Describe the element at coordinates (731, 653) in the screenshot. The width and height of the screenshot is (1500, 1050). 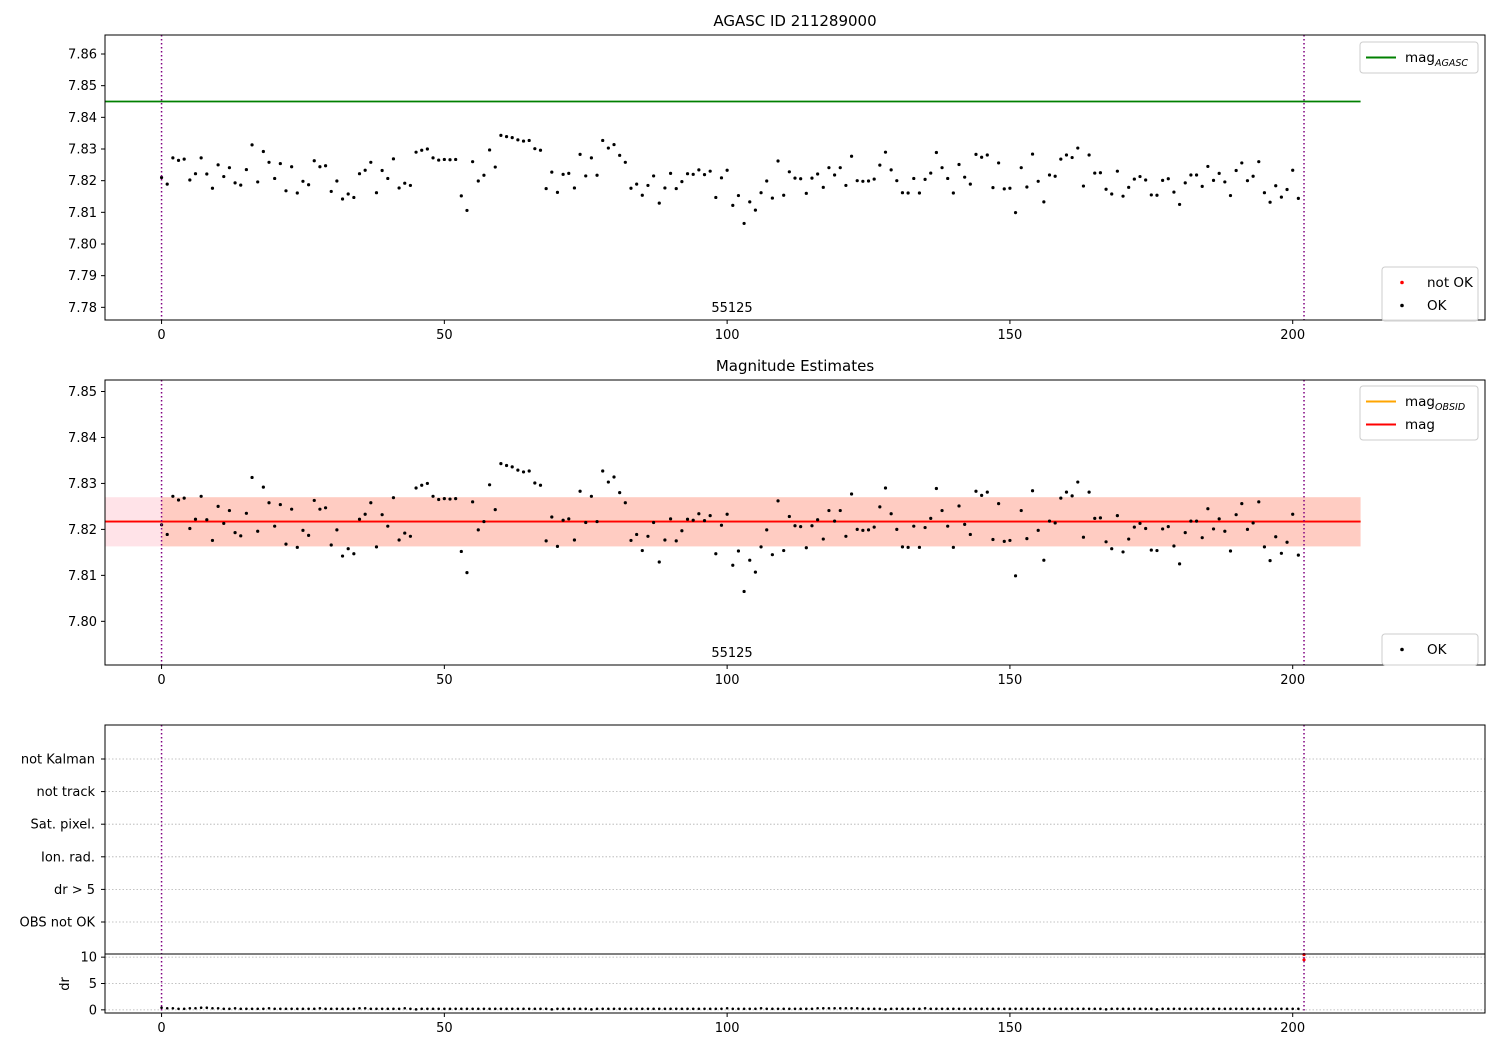
I see `annotation-magnitude-estimates: 55125` at that location.